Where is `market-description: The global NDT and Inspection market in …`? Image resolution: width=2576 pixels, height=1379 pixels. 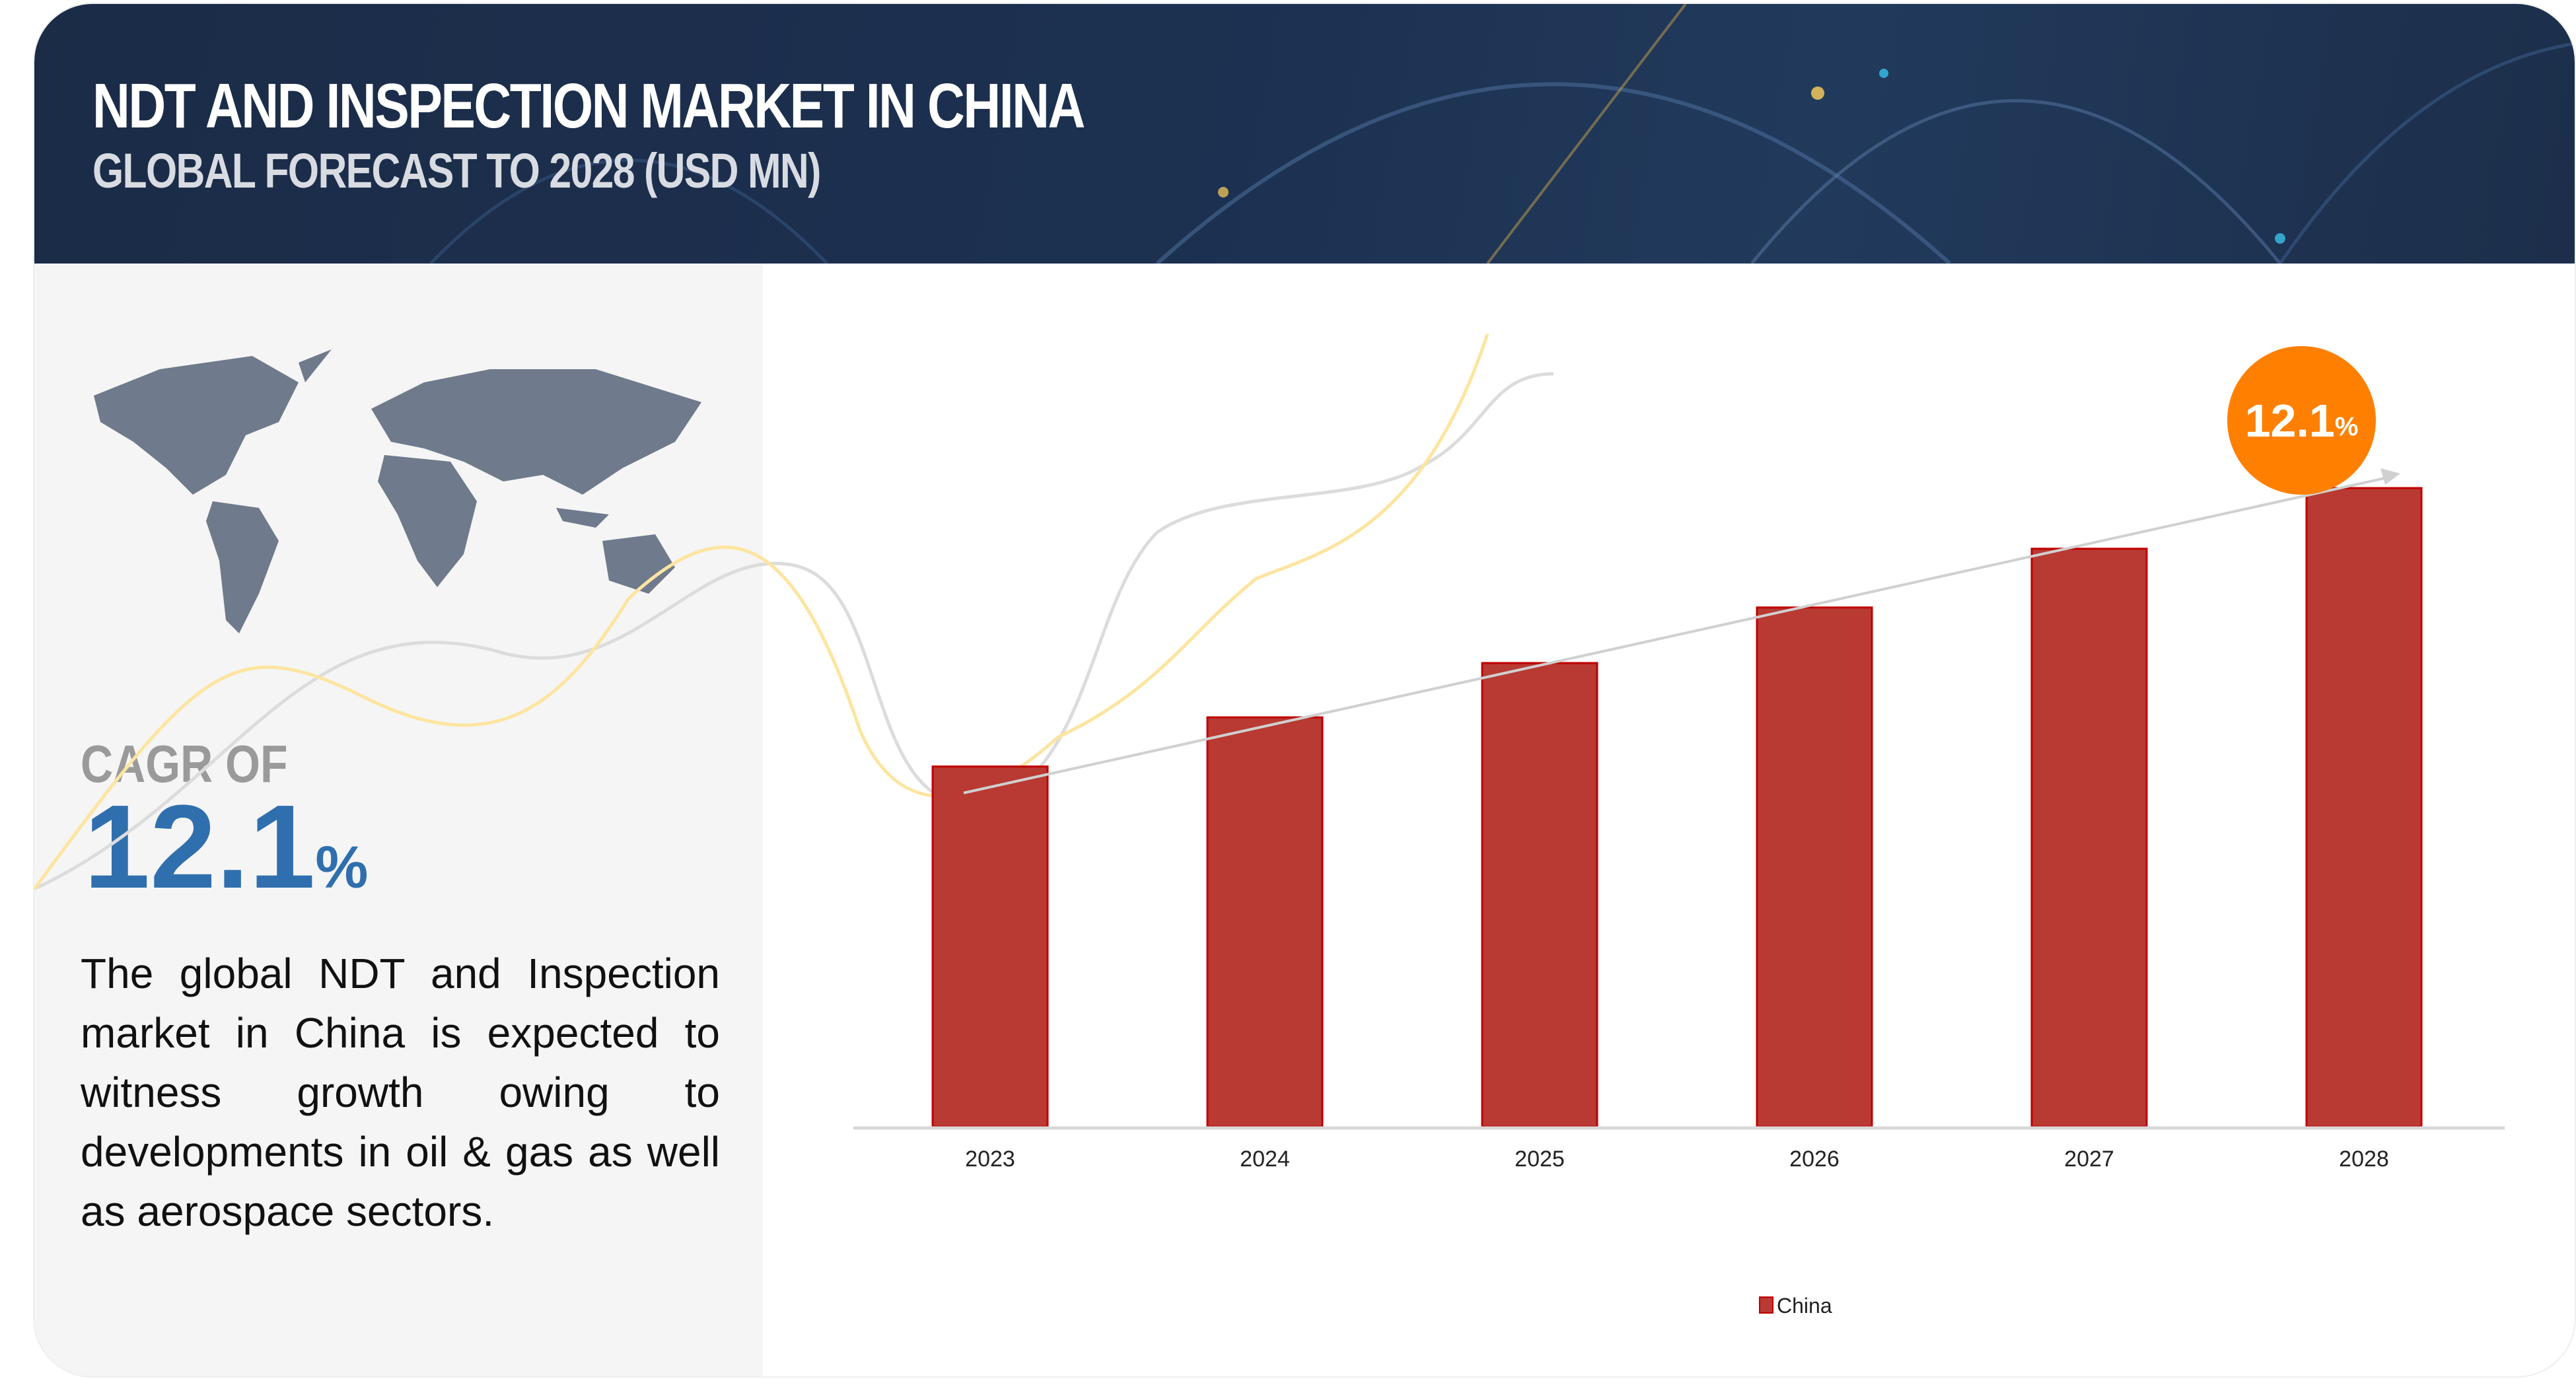 market-description: The global NDT and Inspection market in … is located at coordinates (400, 1092).